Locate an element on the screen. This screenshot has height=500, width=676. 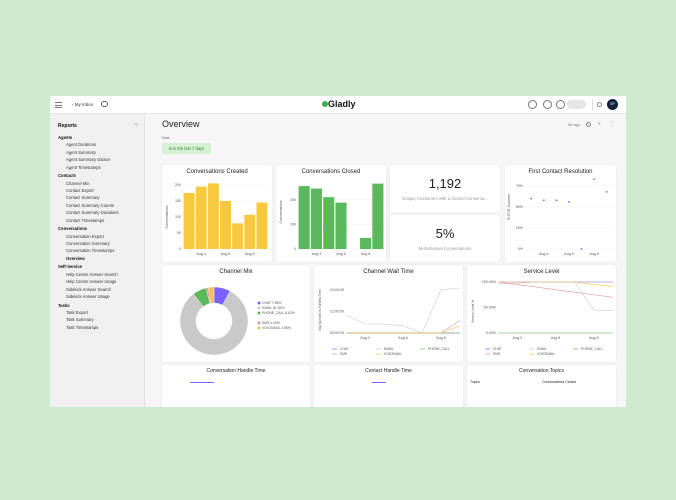
sidebar-item-agent-durations: Agent Durations is located at coordinates (81, 145).